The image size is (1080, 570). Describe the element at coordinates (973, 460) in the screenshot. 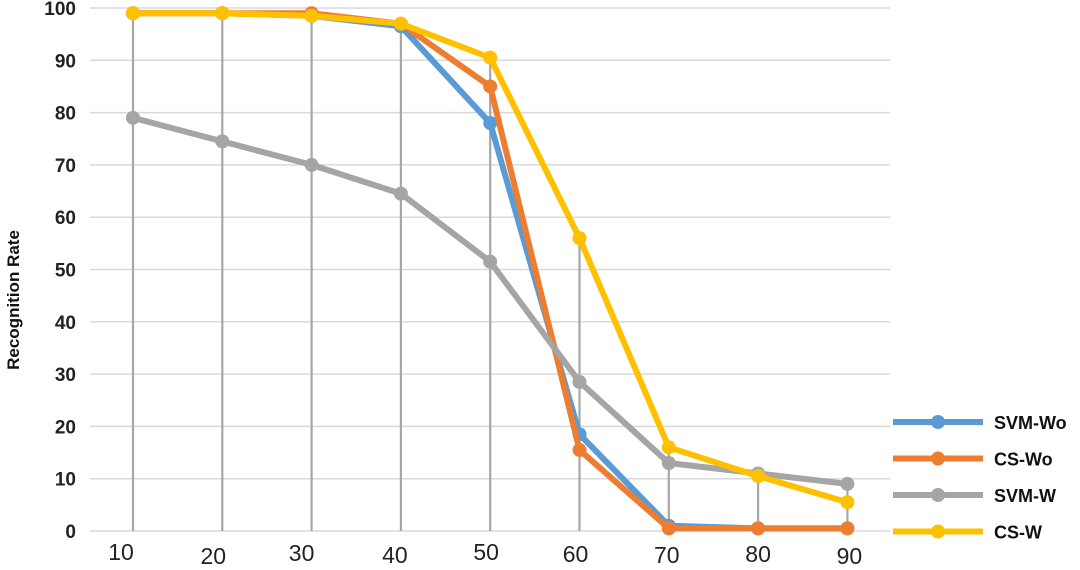

I see `legend-item: CS-Wo` at that location.